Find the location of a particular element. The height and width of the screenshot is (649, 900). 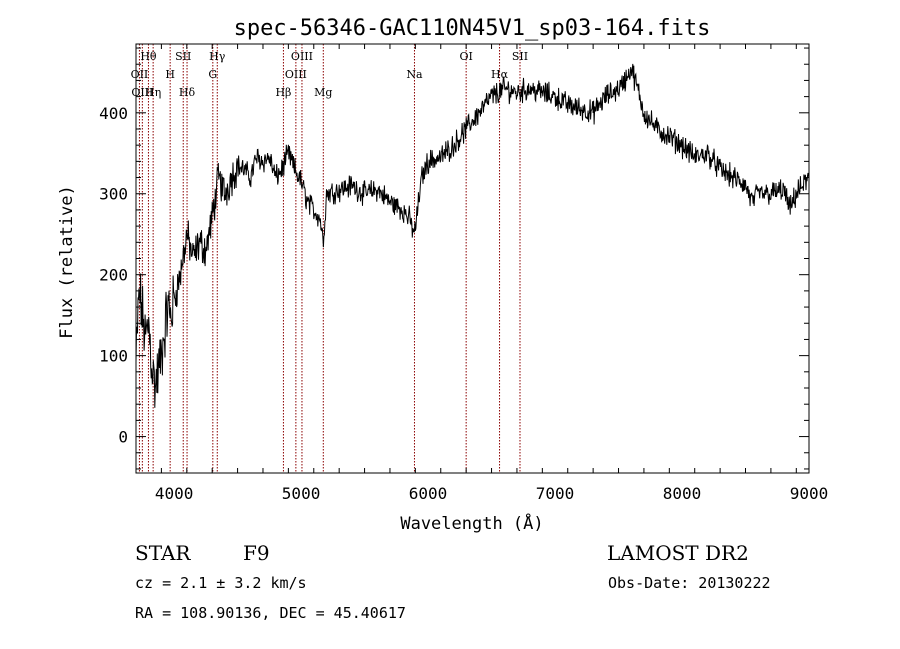

x-tick-label: 6000 is located at coordinates (428, 493).